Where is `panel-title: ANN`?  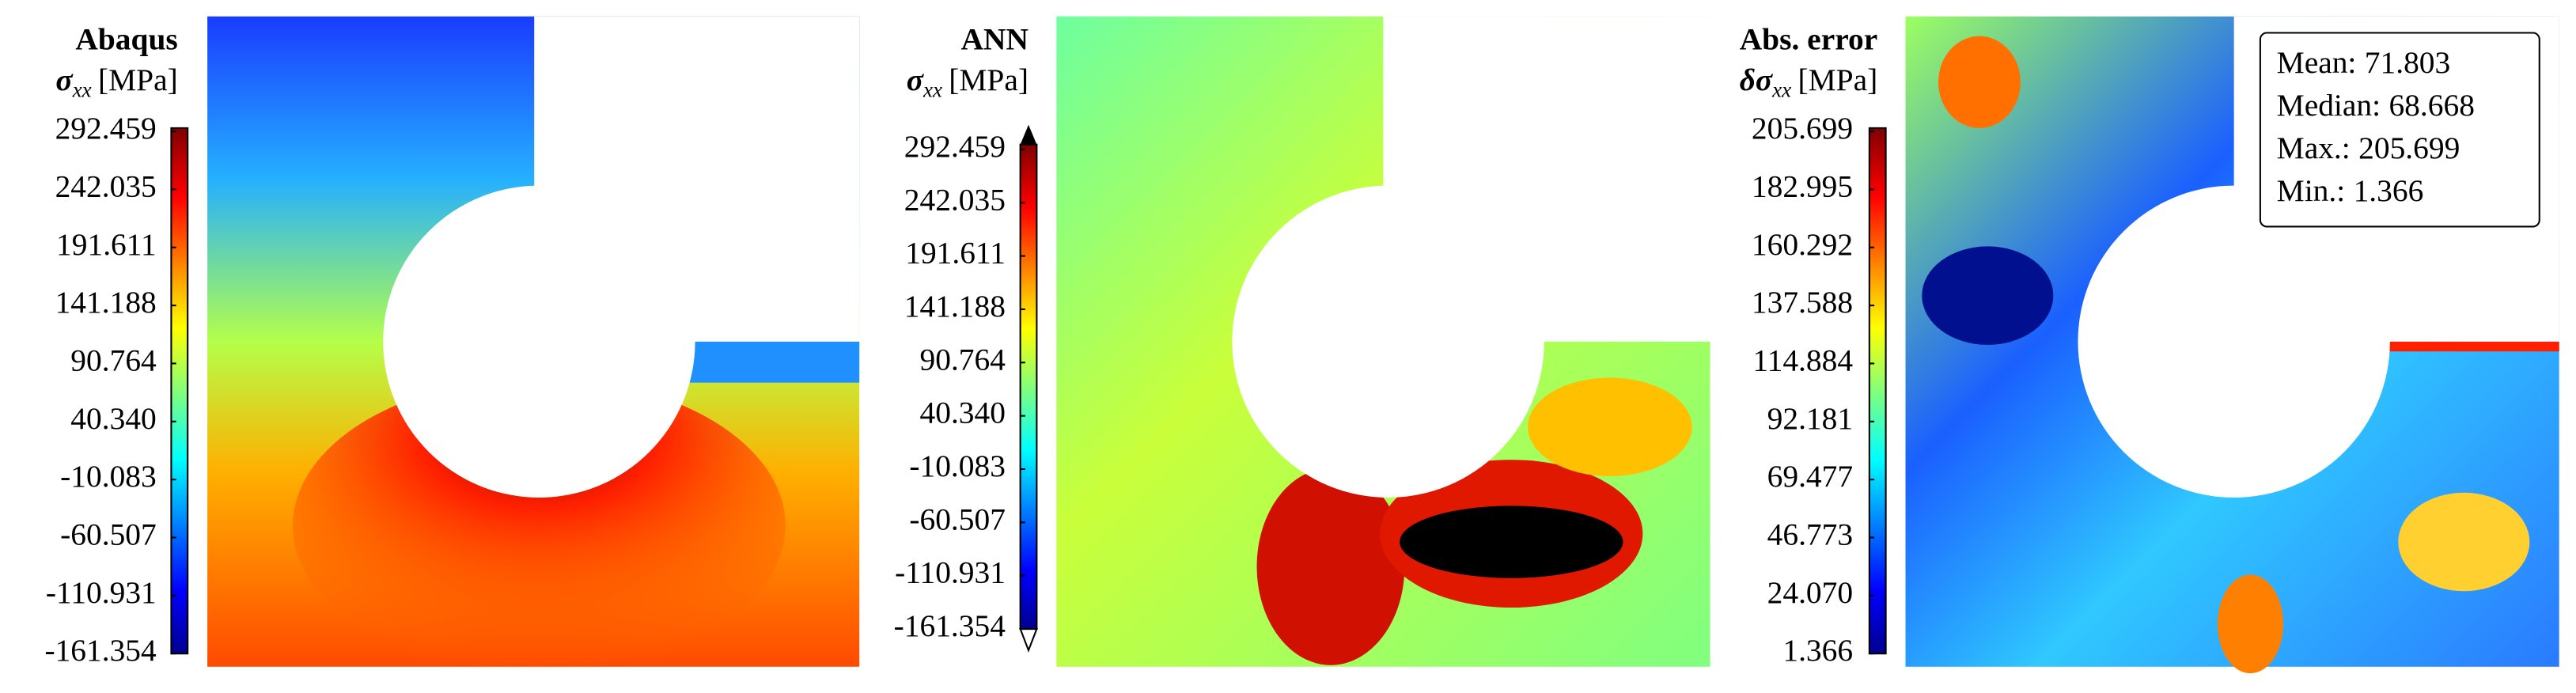 panel-title: ANN is located at coordinates (995, 39).